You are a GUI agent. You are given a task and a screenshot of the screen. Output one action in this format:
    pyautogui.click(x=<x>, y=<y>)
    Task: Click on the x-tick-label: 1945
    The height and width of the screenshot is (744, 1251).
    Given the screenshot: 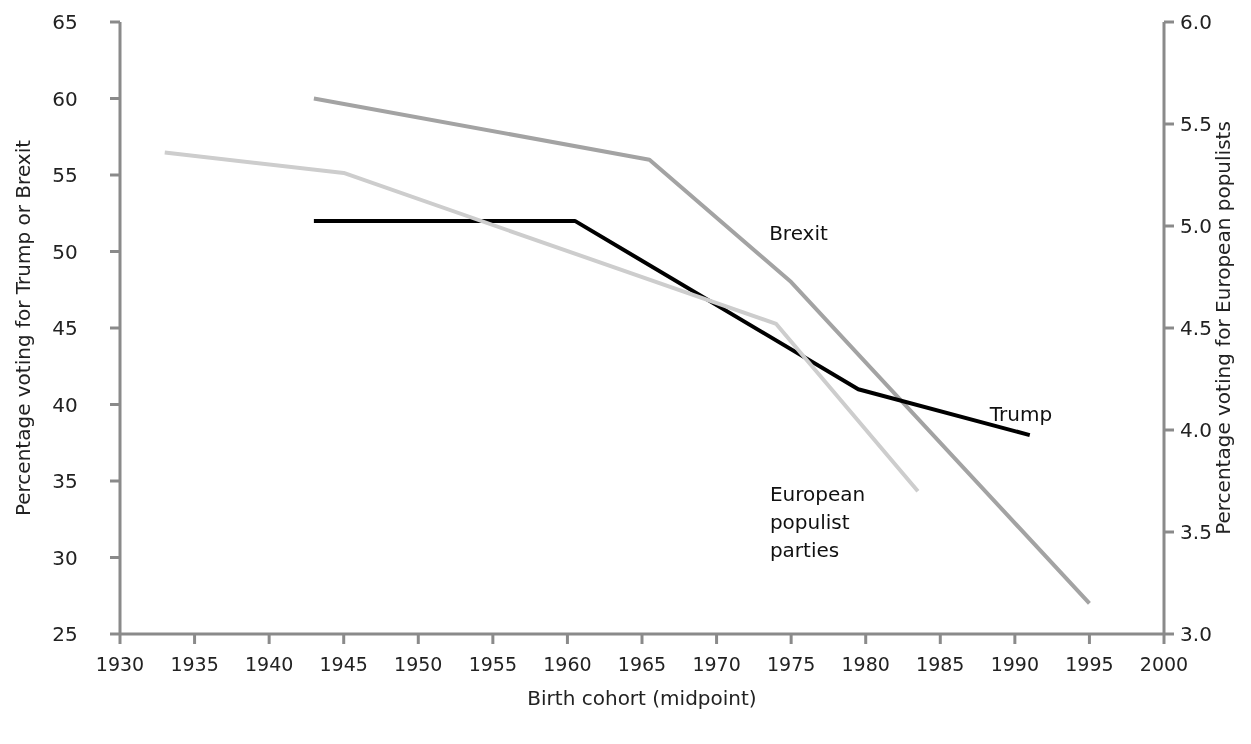 What is the action you would take?
    pyautogui.click(x=343, y=663)
    